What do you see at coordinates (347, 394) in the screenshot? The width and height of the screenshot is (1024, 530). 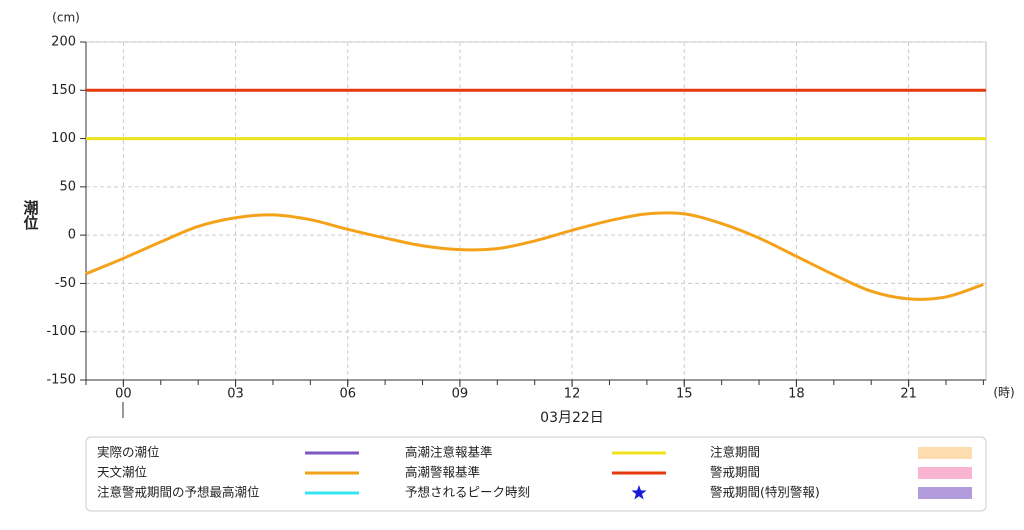 I see `x-tick-label: 06` at bounding box center [347, 394].